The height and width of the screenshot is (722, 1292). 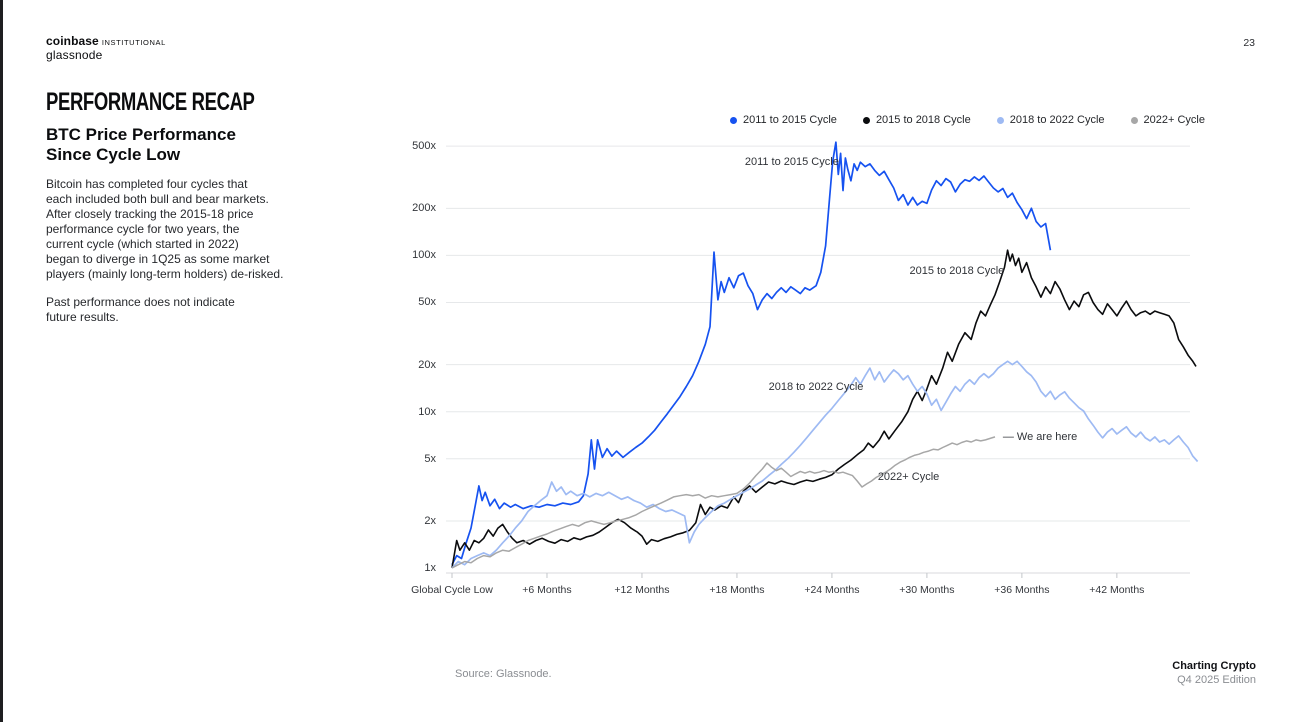 I want to click on y-tick-label: 500x, so click(x=424, y=146).